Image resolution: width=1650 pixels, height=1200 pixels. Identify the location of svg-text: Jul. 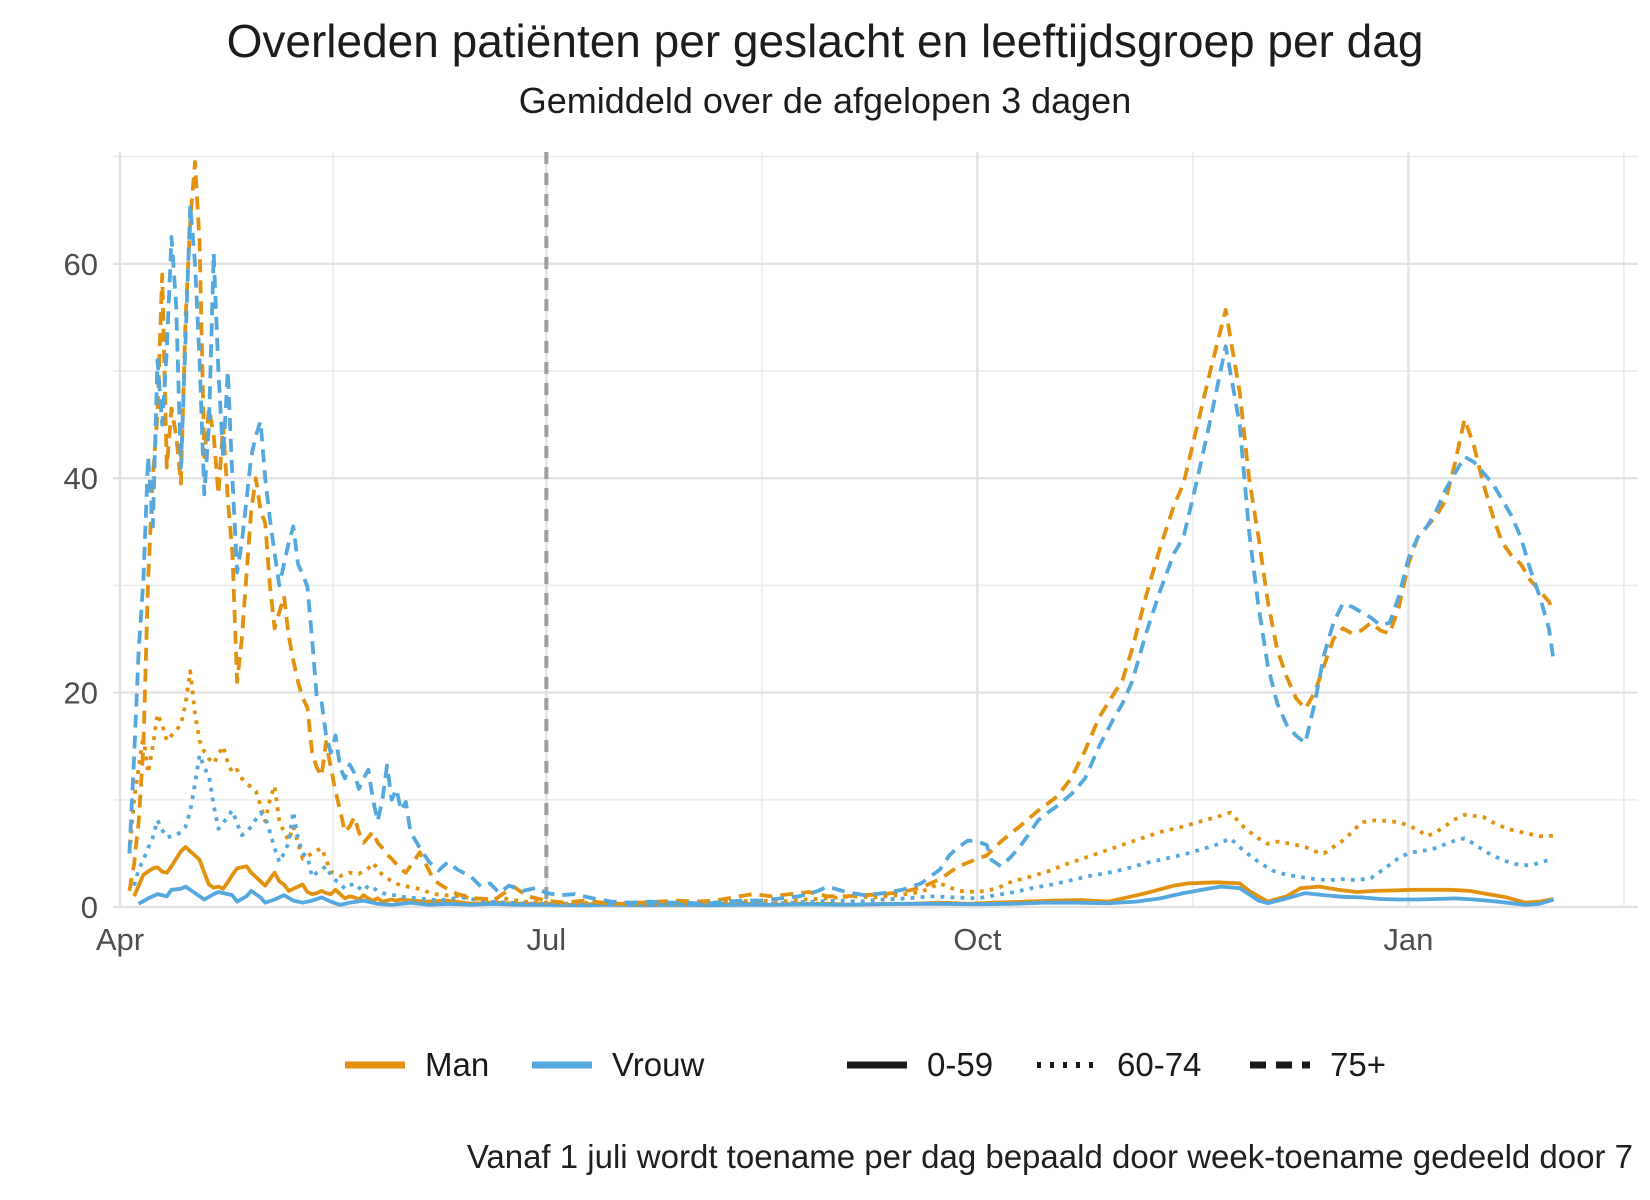
(547, 939).